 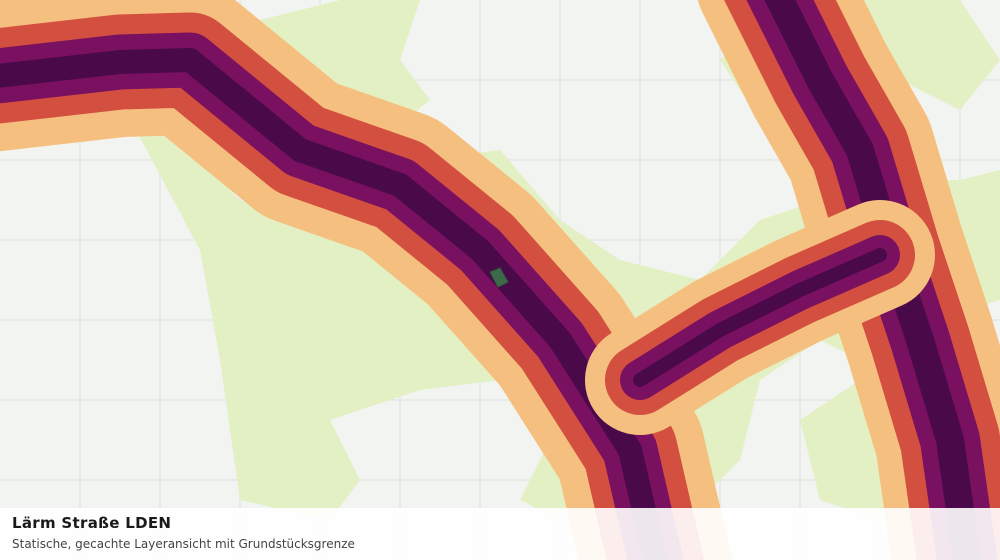 What do you see at coordinates (499, 277) in the screenshot?
I see `parcel-boundary` at bounding box center [499, 277].